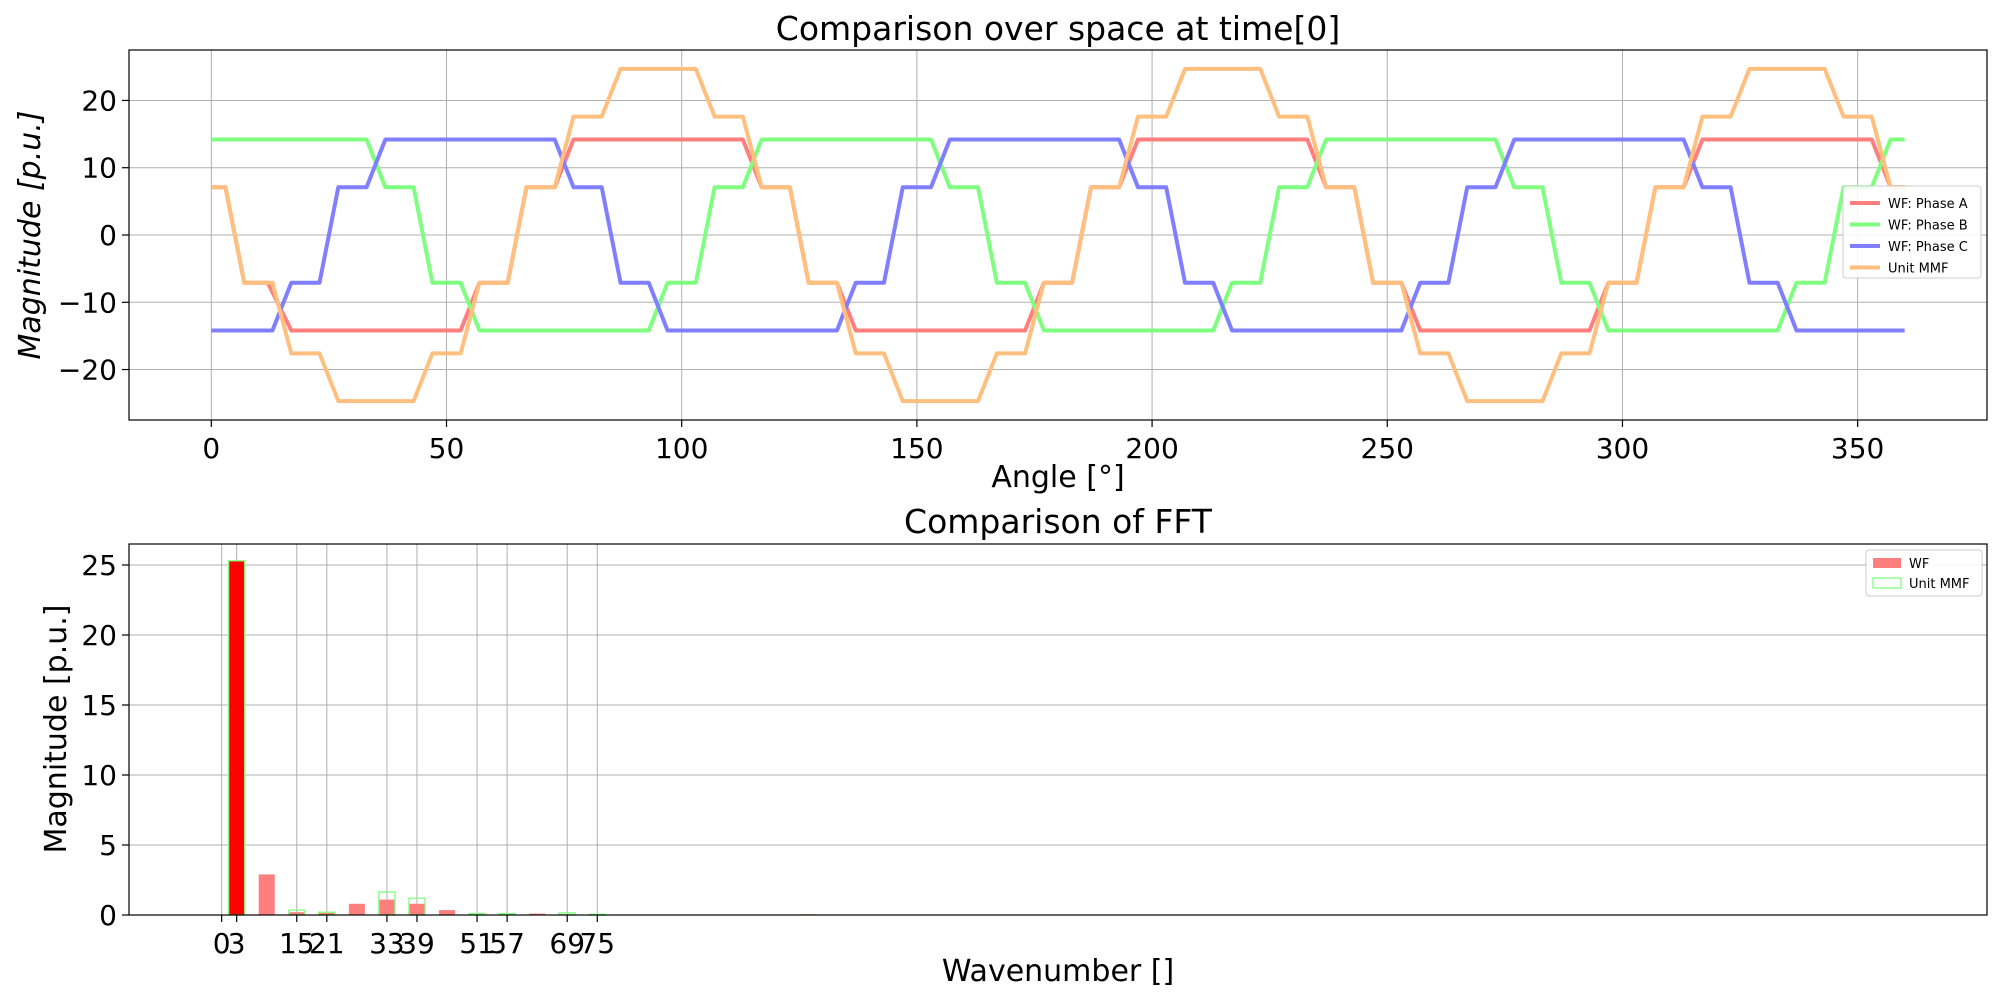  What do you see at coordinates (87, 302) in the screenshot?
I see `y-tick-label: −10` at bounding box center [87, 302].